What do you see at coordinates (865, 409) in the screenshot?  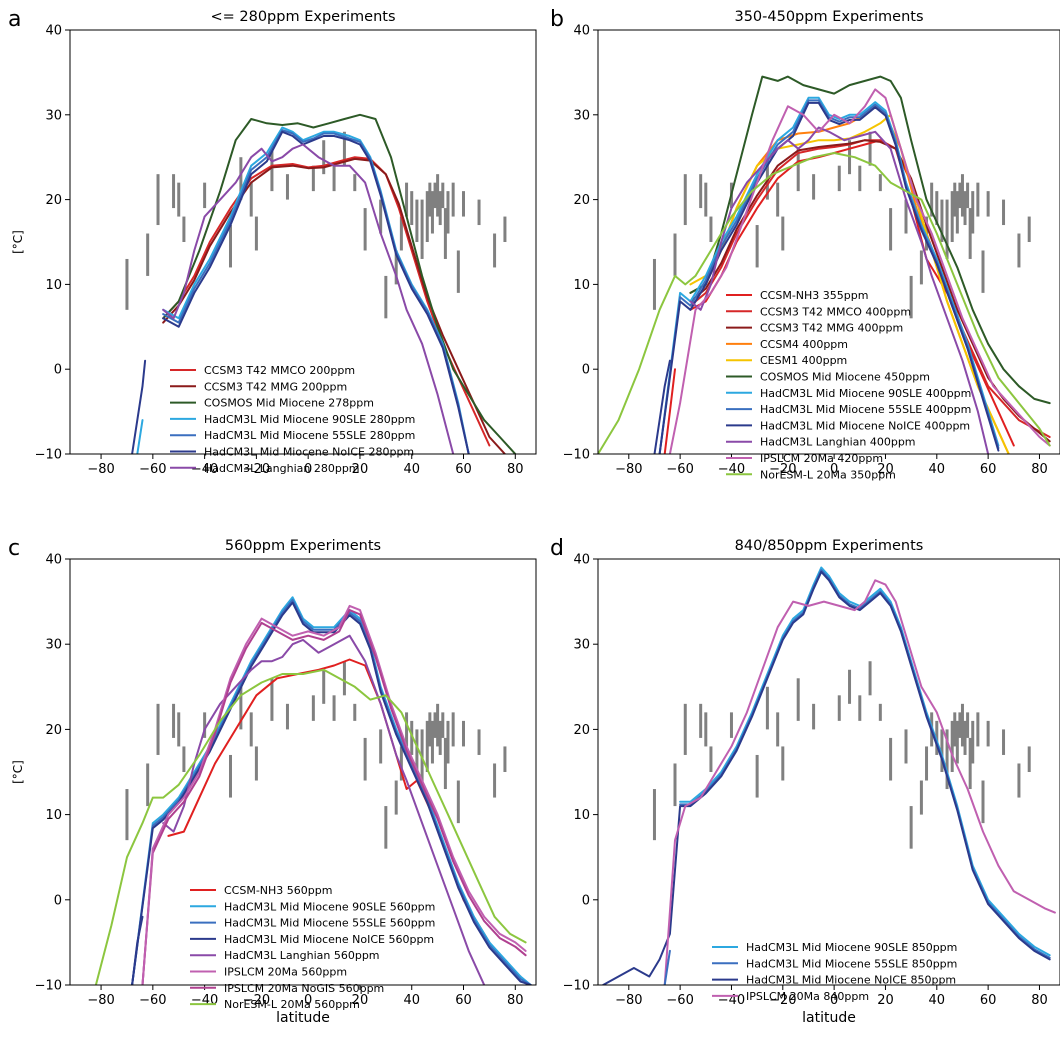 I see `legend-label: HadCM3L Mid Miocene 55SLE 400ppm` at bounding box center [865, 409].